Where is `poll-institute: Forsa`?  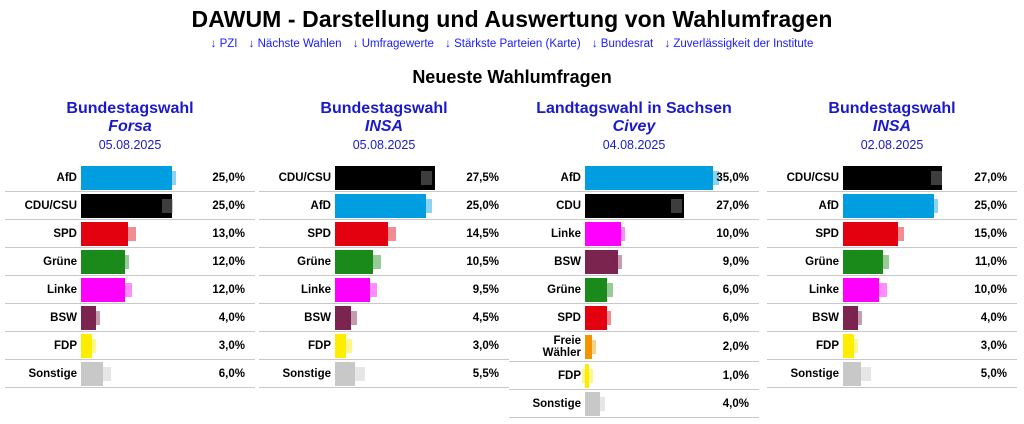
poll-institute: Forsa is located at coordinates (130, 126).